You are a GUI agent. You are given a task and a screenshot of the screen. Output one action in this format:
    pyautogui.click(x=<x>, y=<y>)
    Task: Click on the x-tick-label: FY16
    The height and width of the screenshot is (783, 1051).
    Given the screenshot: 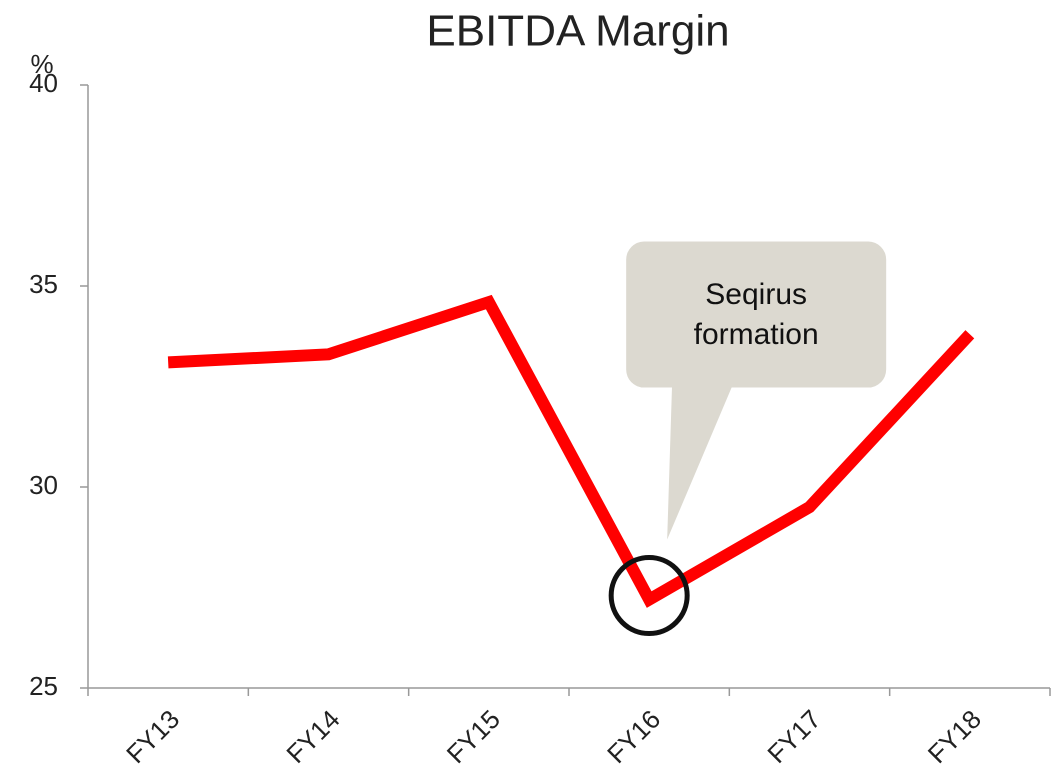 What is the action you would take?
    pyautogui.click(x=633, y=736)
    